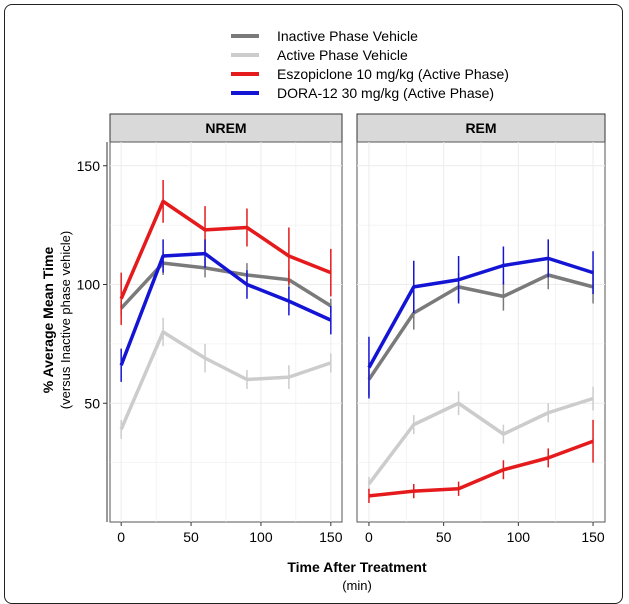 Image resolution: width=629 pixels, height=604 pixels. Describe the element at coordinates (48, 320) in the screenshot. I see `y-axis-label: % Average Mean Time` at that location.